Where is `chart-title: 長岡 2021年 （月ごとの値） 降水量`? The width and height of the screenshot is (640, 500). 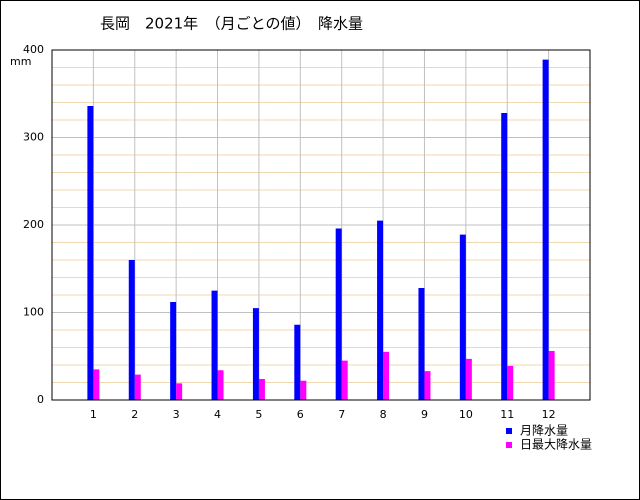
chart-title: 長岡 2021年 （月ごとの値） 降水量 is located at coordinates (231, 24).